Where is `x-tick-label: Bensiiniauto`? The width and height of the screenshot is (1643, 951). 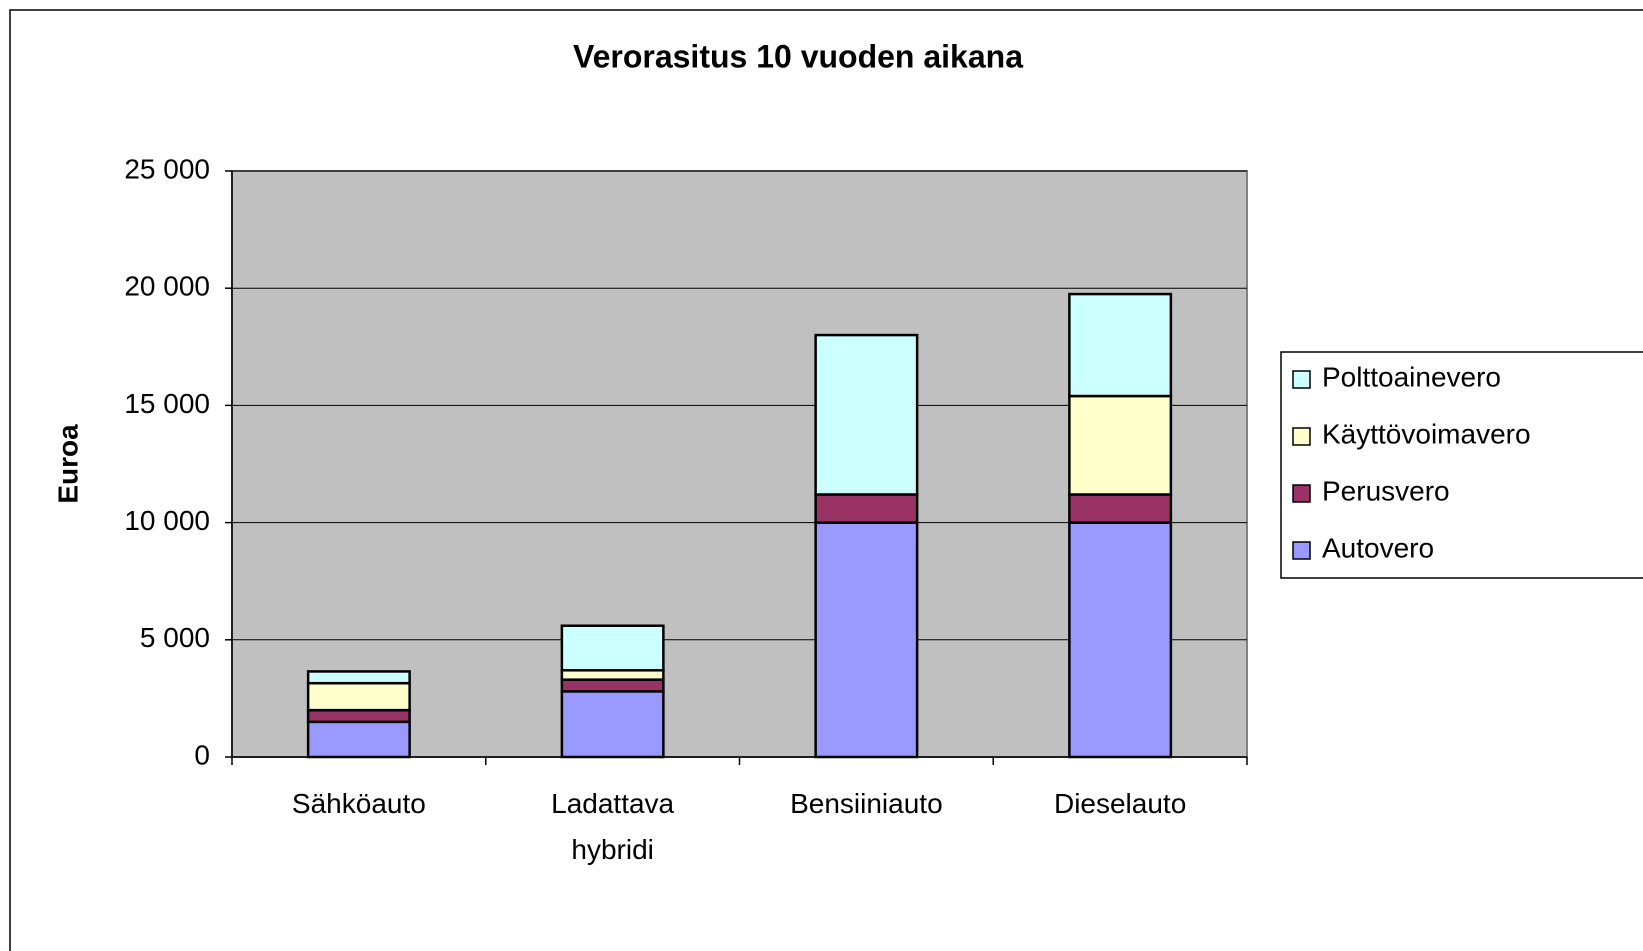
x-tick-label: Bensiiniauto is located at coordinates (866, 803).